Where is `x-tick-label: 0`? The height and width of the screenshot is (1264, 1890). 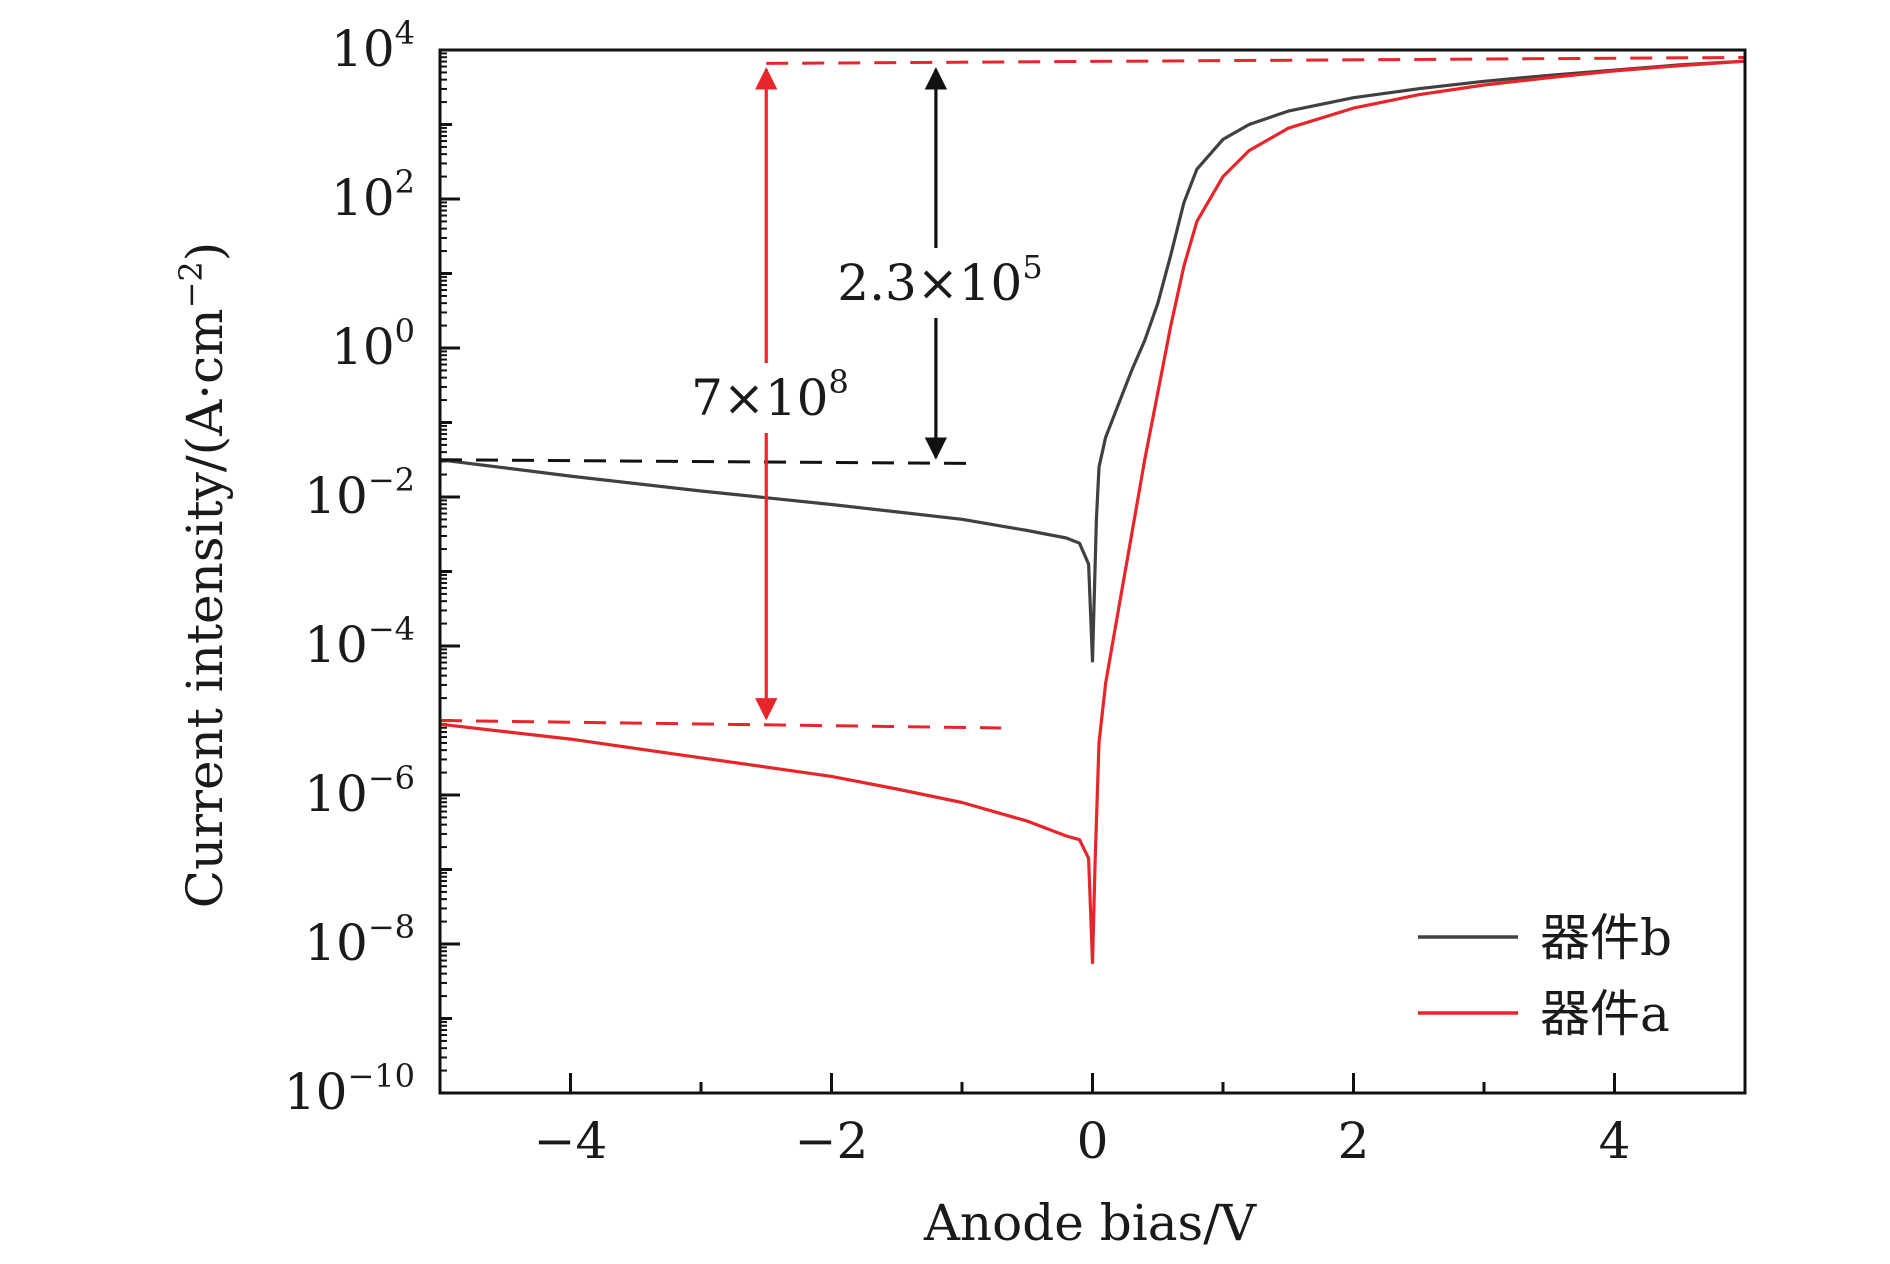
x-tick-label: 0 is located at coordinates (1093, 1141).